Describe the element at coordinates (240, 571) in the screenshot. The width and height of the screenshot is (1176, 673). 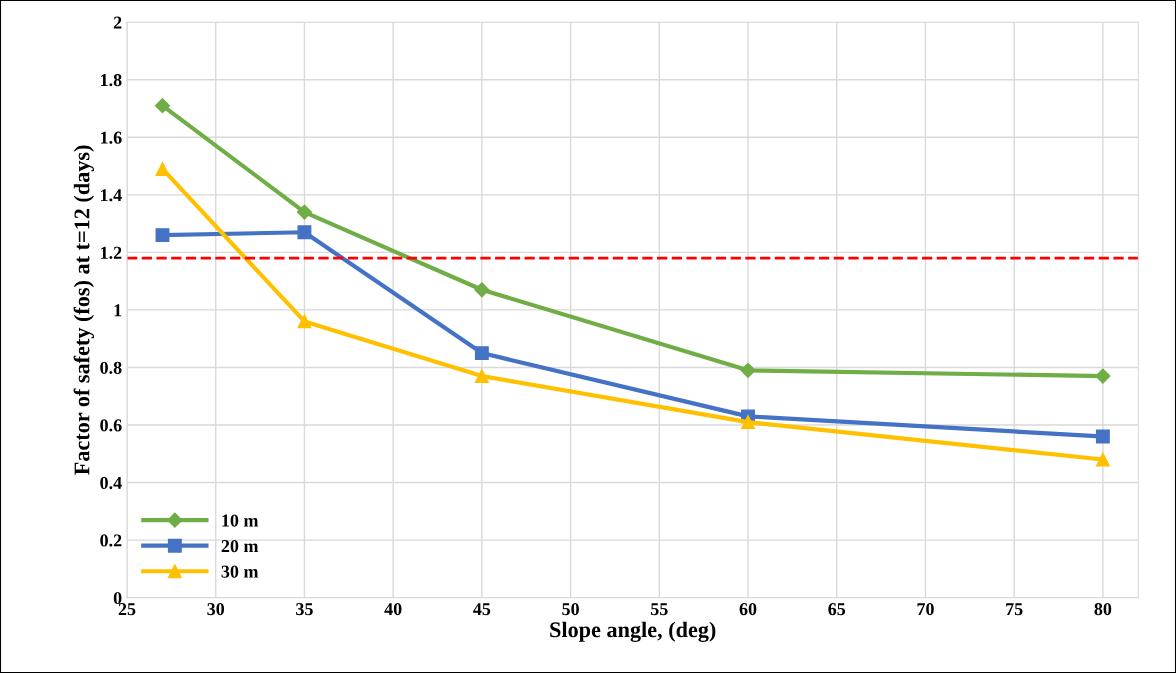
I see `legend-label: 30 m` at that location.